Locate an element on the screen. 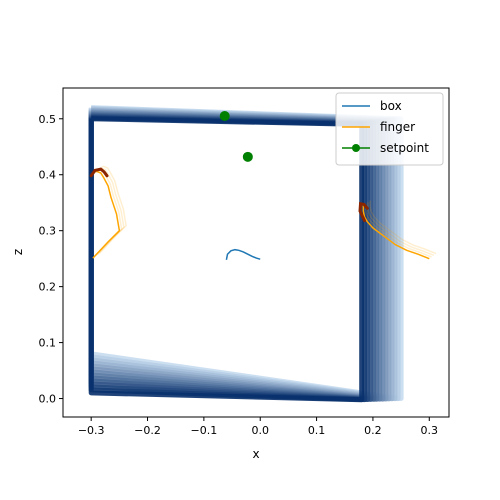 Image resolution: width=500 pixels, height=500 pixels. y-tick-label: 0.1 is located at coordinates (48, 343).